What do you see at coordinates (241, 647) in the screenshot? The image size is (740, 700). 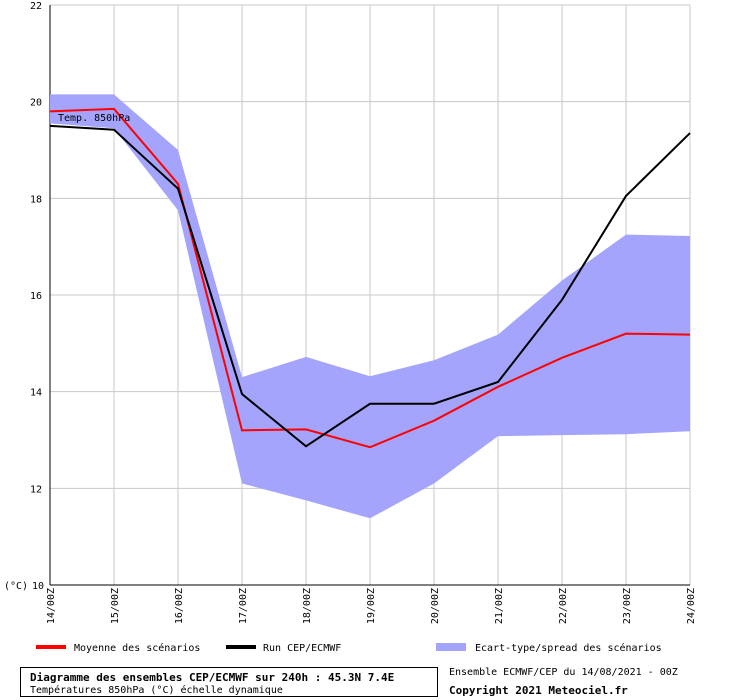 I see `legend-run-swatch` at bounding box center [241, 647].